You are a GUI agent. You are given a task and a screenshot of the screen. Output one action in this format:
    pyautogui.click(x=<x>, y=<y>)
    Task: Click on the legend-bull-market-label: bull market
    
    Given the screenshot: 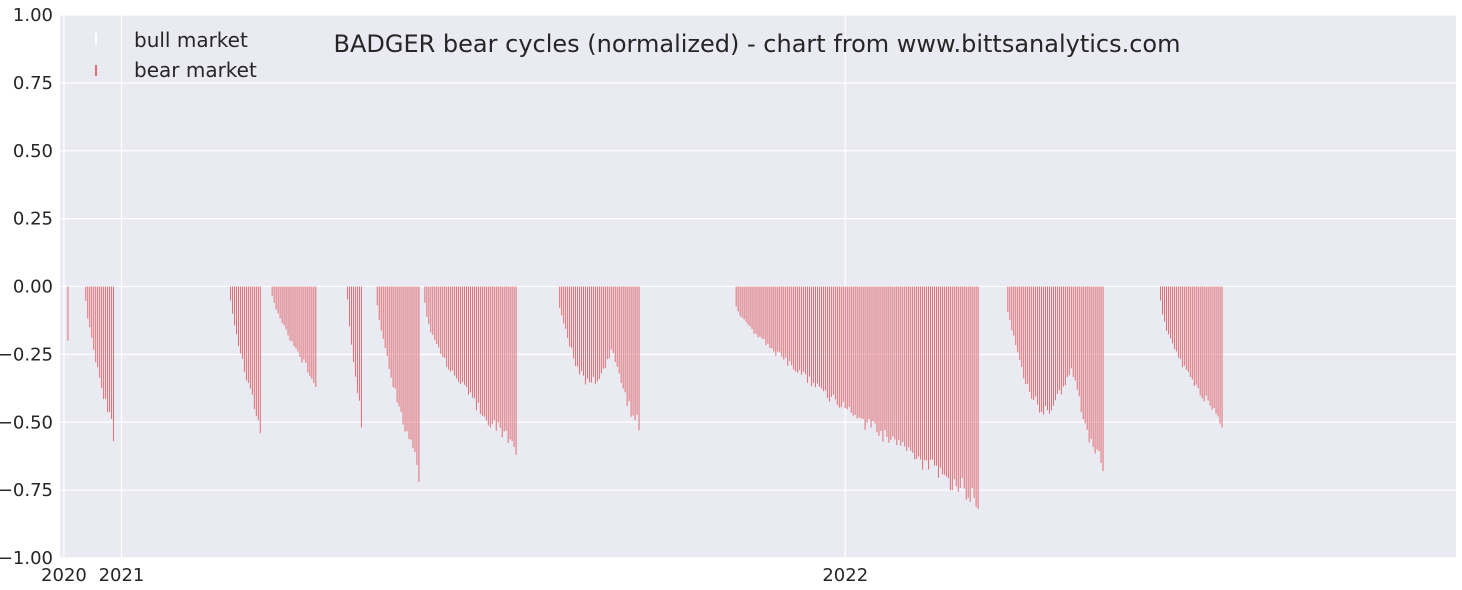 What is the action you would take?
    pyautogui.click(x=191, y=40)
    